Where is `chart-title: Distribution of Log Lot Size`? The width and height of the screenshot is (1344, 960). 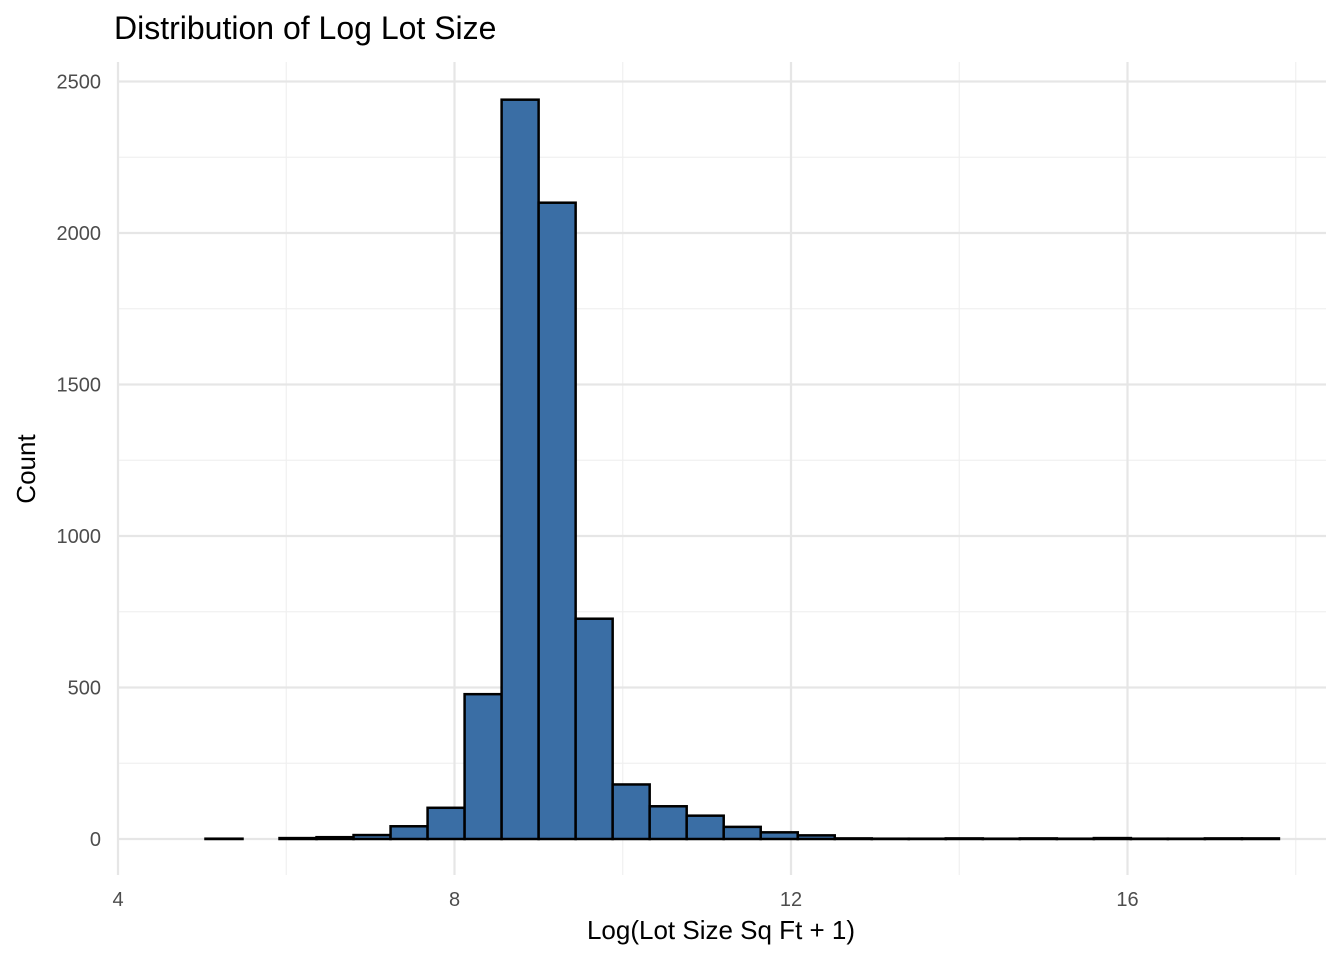 chart-title: Distribution of Log Lot Size is located at coordinates (305, 28).